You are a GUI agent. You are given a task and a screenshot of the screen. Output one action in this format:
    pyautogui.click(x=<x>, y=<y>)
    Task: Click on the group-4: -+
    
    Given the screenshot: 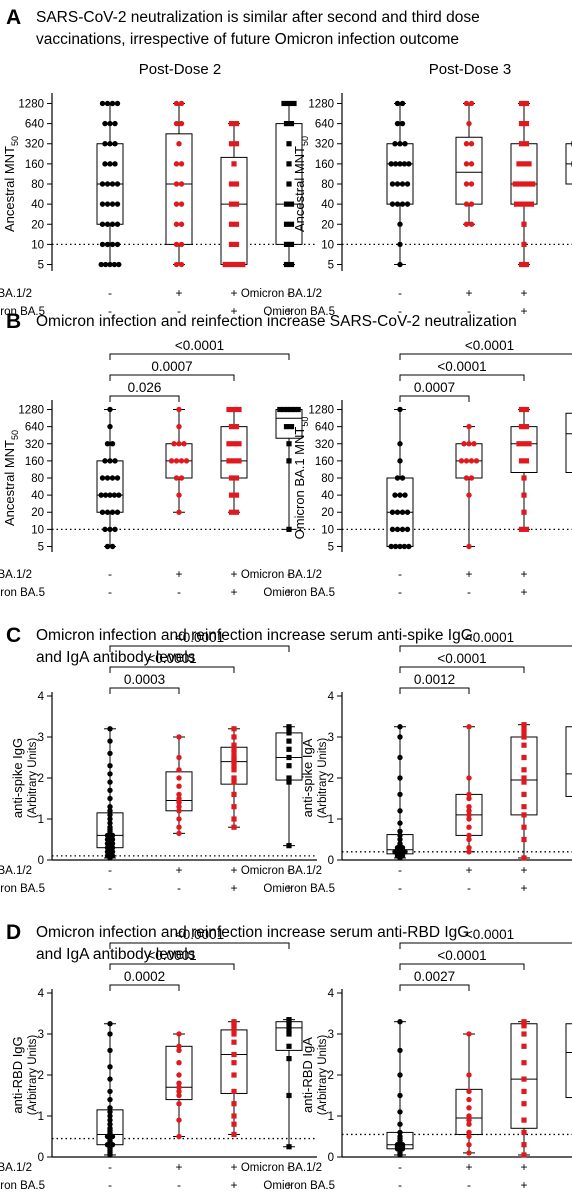 What is the action you would take?
    pyautogui.click(x=568, y=761)
    